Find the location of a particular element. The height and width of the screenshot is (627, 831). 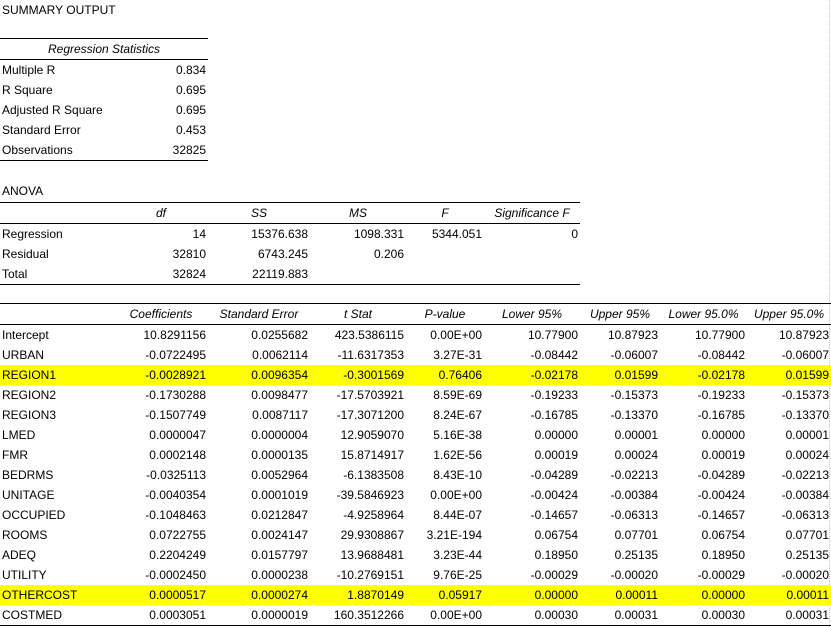

coefficients-column-header: Lower 95% is located at coordinates (532, 314).